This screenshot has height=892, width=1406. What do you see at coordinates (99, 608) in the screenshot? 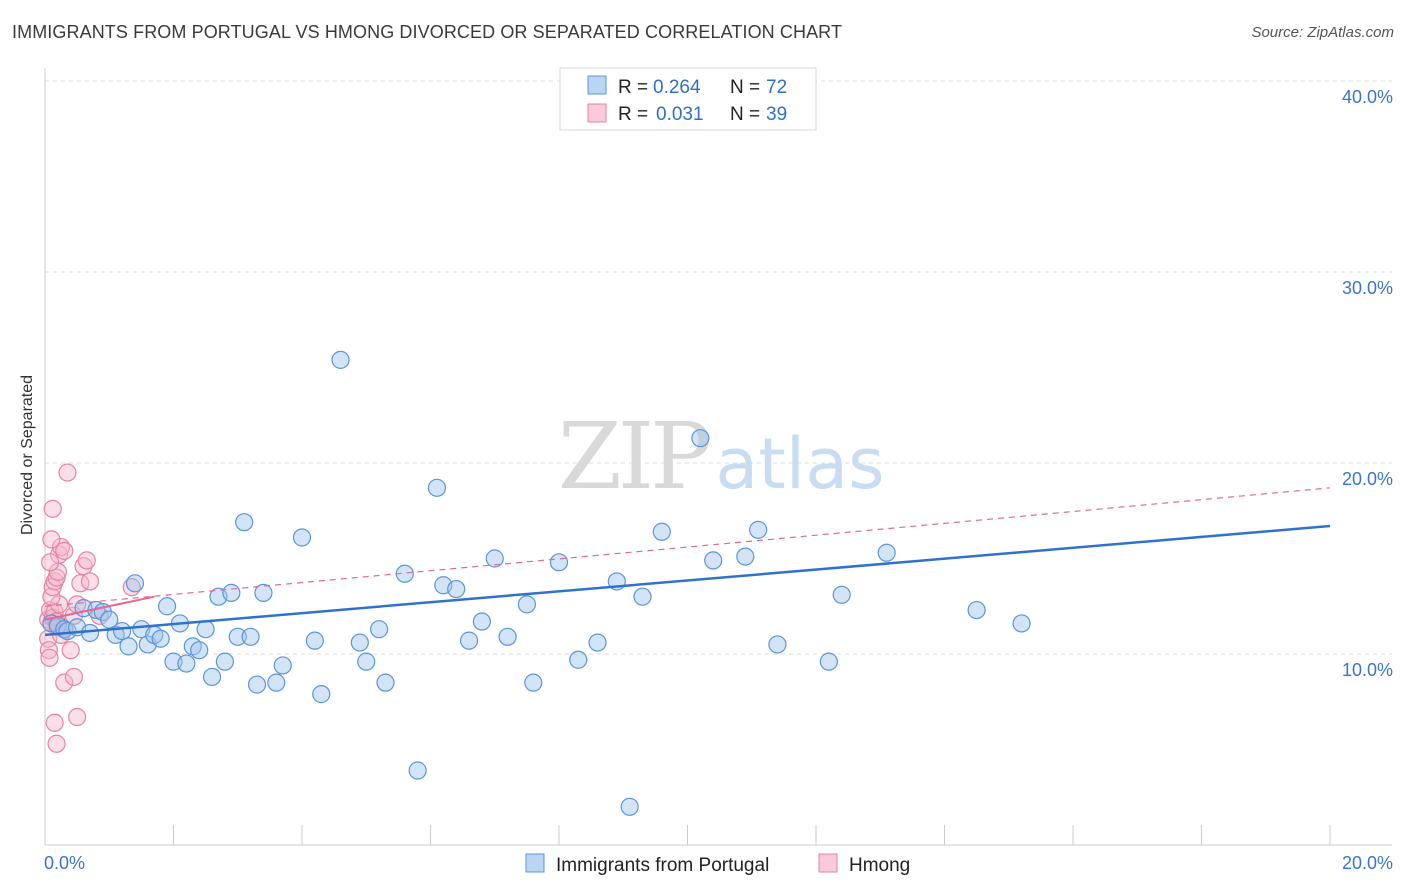
I see `hmong-trend-line-solid` at bounding box center [99, 608].